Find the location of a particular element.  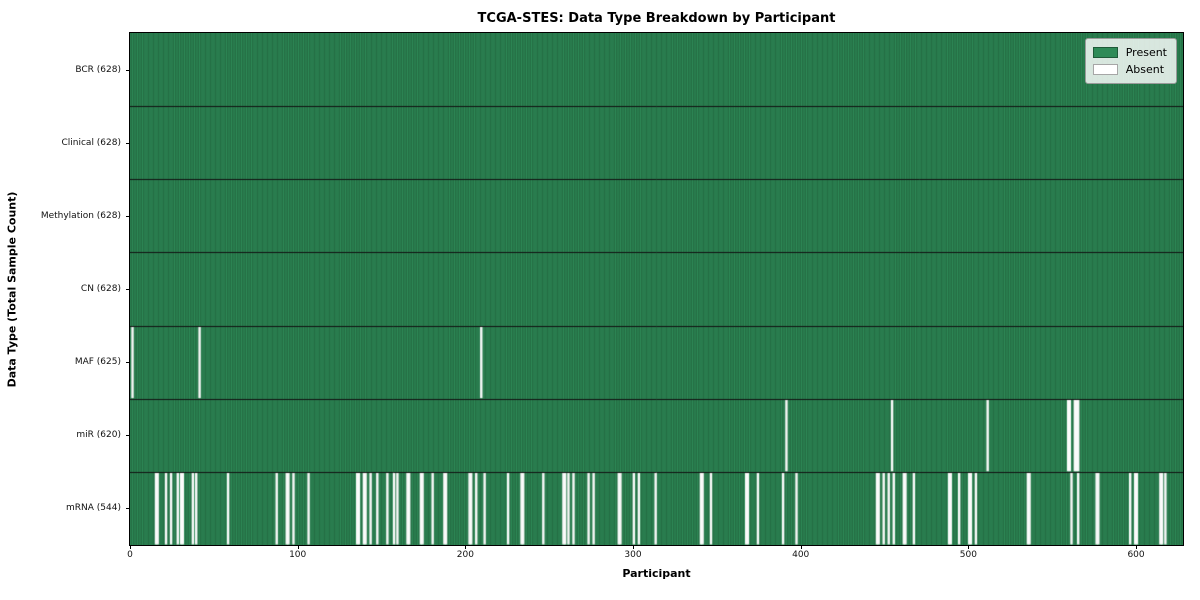

legend: Present Absent is located at coordinates (1130, 61).